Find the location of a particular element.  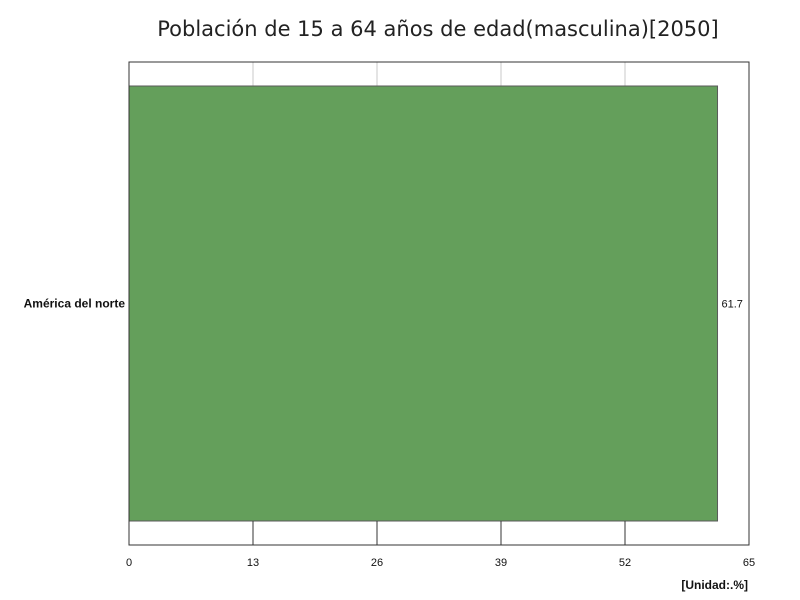

data-labels: 61.7 is located at coordinates (732, 305).